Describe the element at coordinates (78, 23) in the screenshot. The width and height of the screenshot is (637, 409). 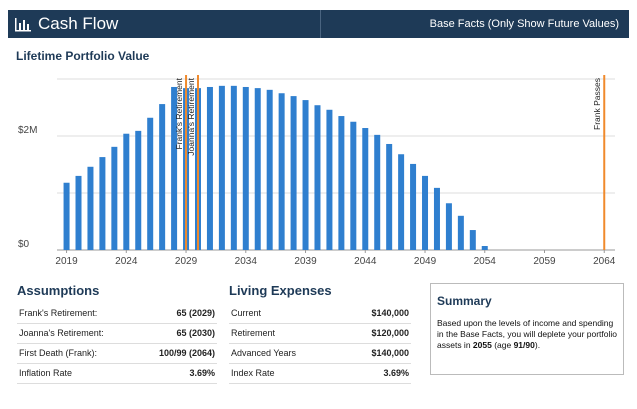
I see `header-title: Cash Flow` at that location.